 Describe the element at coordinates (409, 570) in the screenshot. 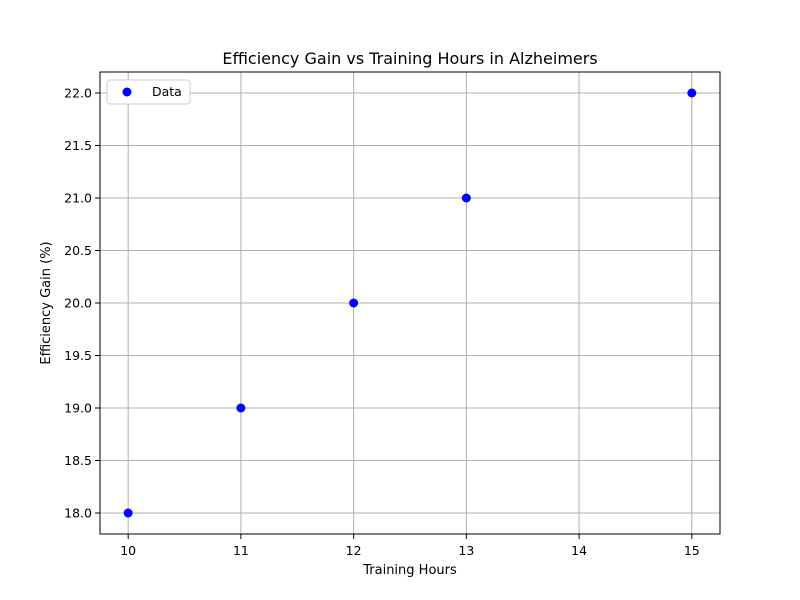

I see `x-axis-label: Training Hours` at that location.